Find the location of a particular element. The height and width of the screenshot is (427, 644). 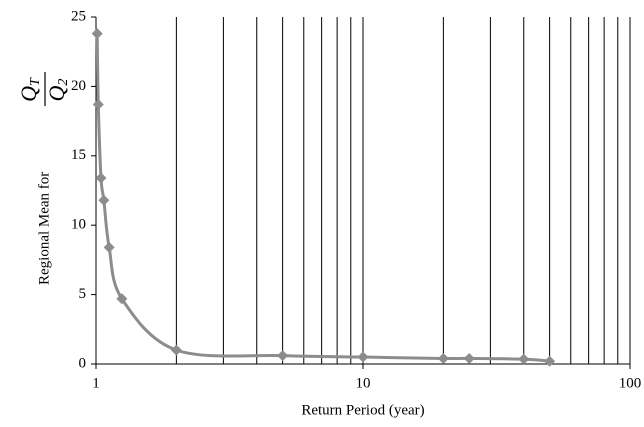

y-tick-label: 5 is located at coordinates (83, 294).